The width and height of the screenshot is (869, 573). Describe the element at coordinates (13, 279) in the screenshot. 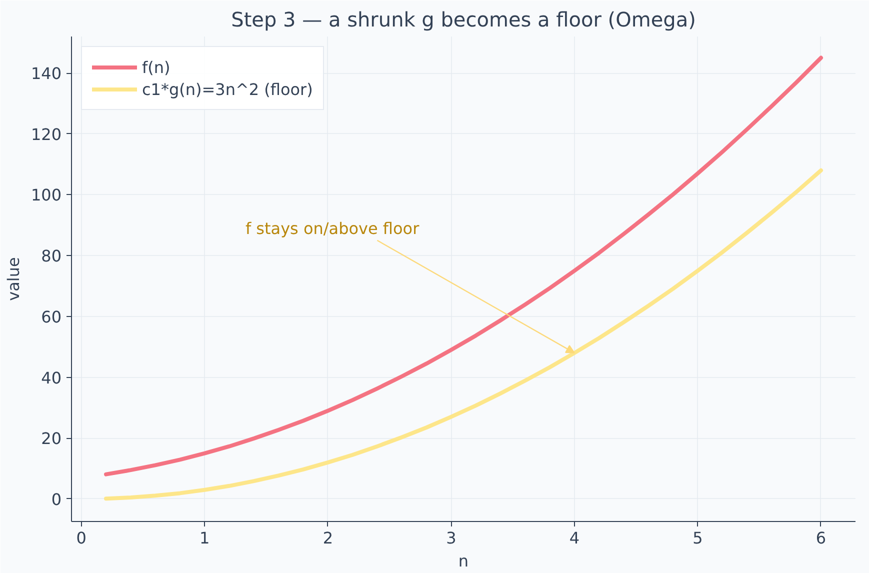

I see `y-axis-title: value` at that location.